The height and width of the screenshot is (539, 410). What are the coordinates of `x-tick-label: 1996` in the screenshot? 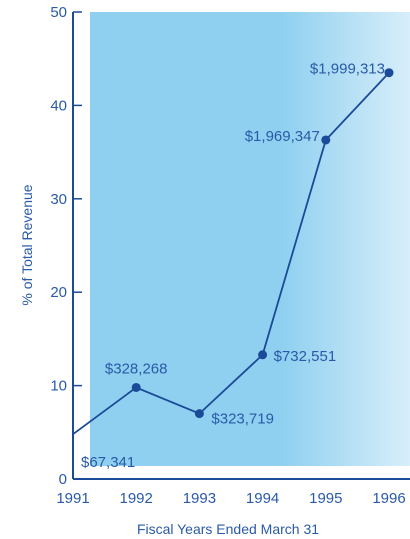 It's located at (388, 498).